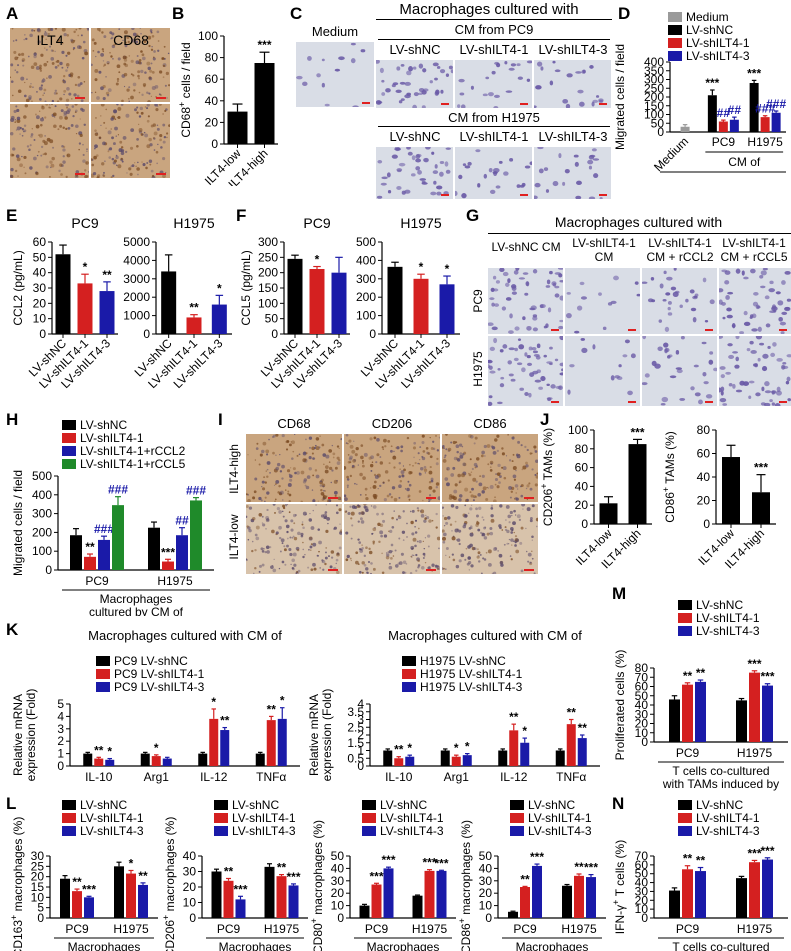 The width and height of the screenshot is (791, 951). What do you see at coordinates (40, 257) in the screenshot?
I see `y-tick-label: 50` at bounding box center [40, 257].